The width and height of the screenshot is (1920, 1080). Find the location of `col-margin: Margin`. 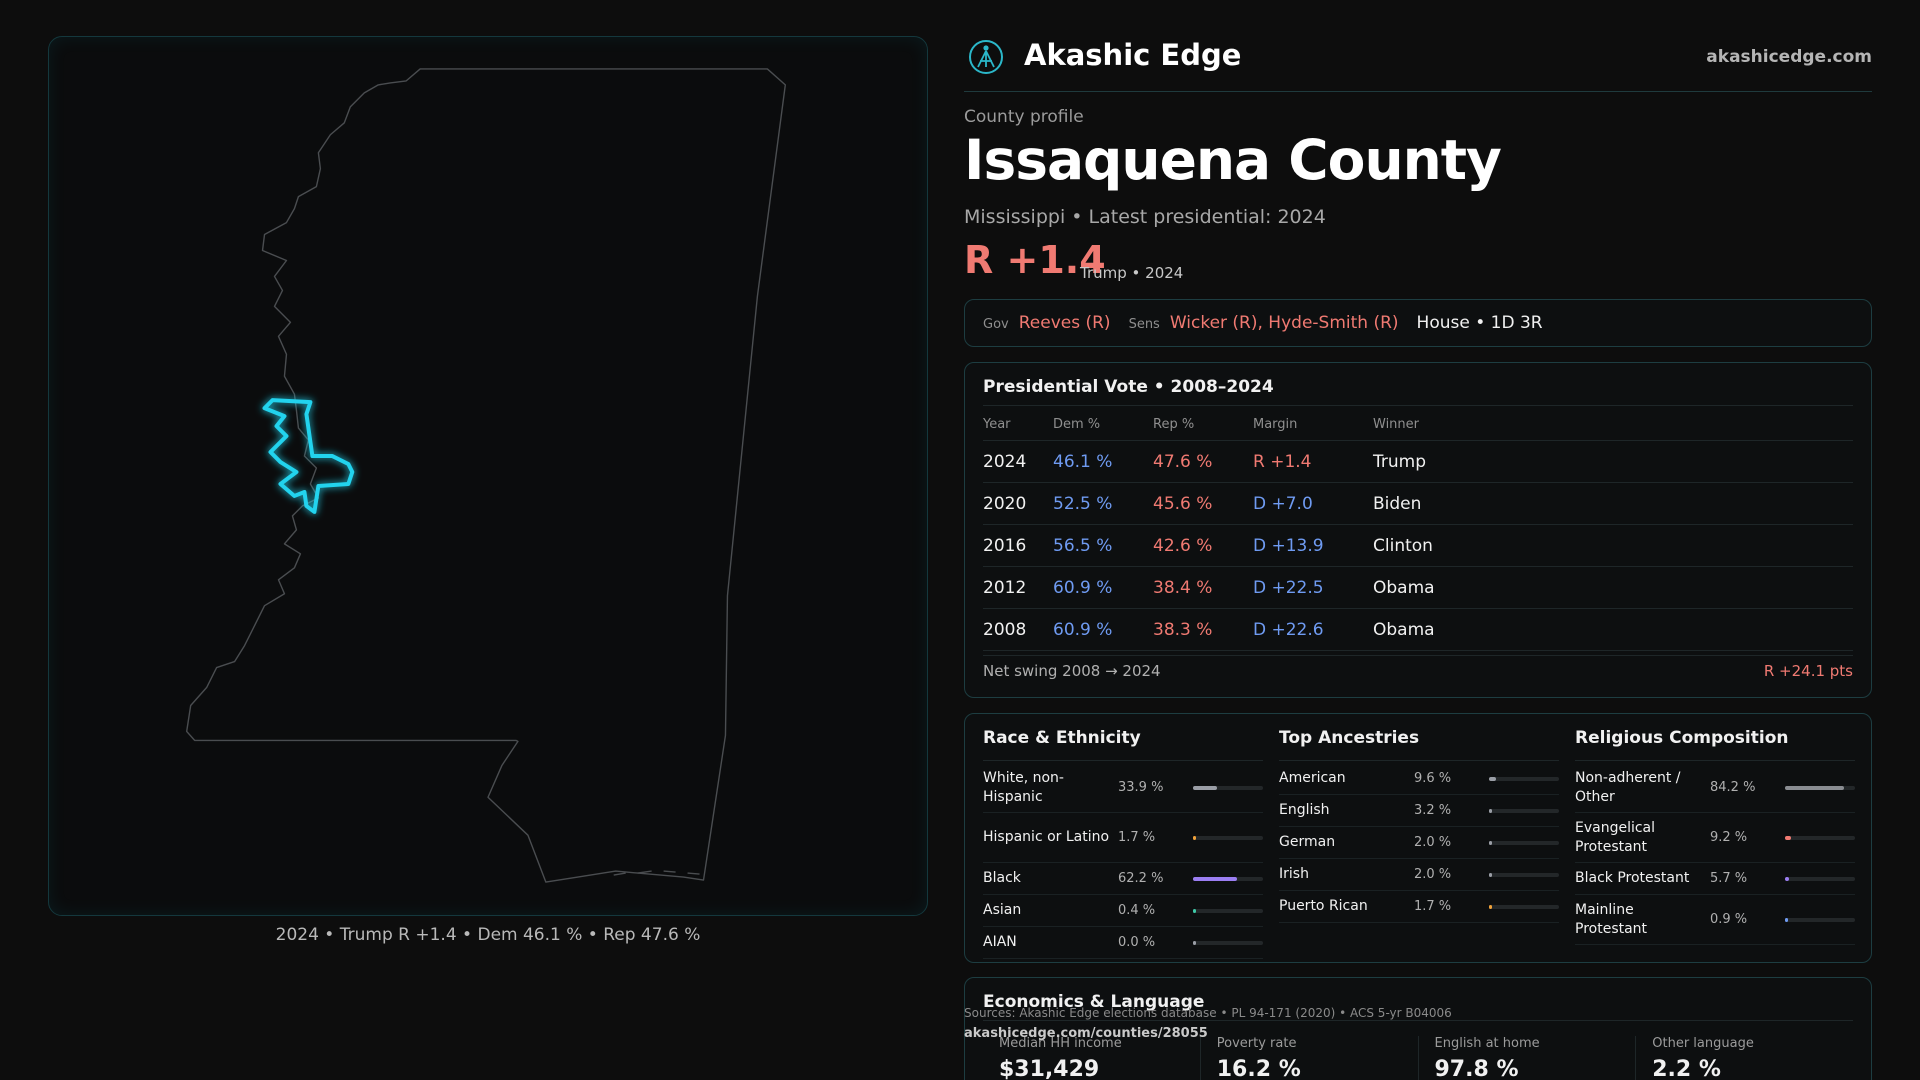

col-margin: Margin is located at coordinates (1275, 424).